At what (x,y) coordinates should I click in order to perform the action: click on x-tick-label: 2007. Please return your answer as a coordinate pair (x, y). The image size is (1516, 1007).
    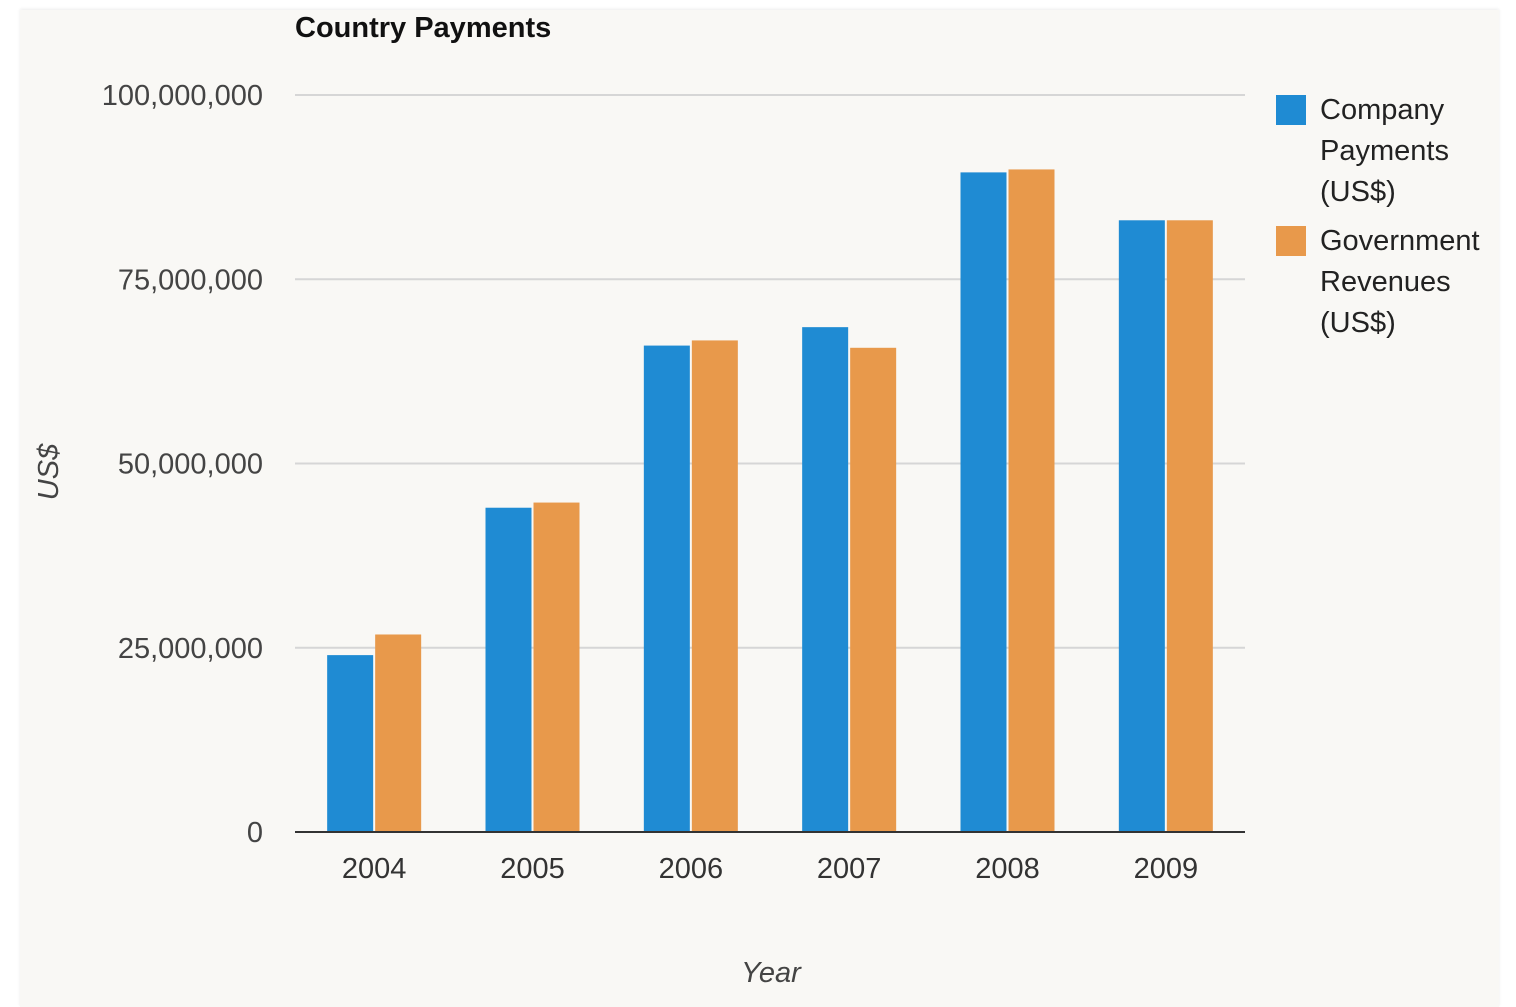
    Looking at the image, I should click on (849, 869).